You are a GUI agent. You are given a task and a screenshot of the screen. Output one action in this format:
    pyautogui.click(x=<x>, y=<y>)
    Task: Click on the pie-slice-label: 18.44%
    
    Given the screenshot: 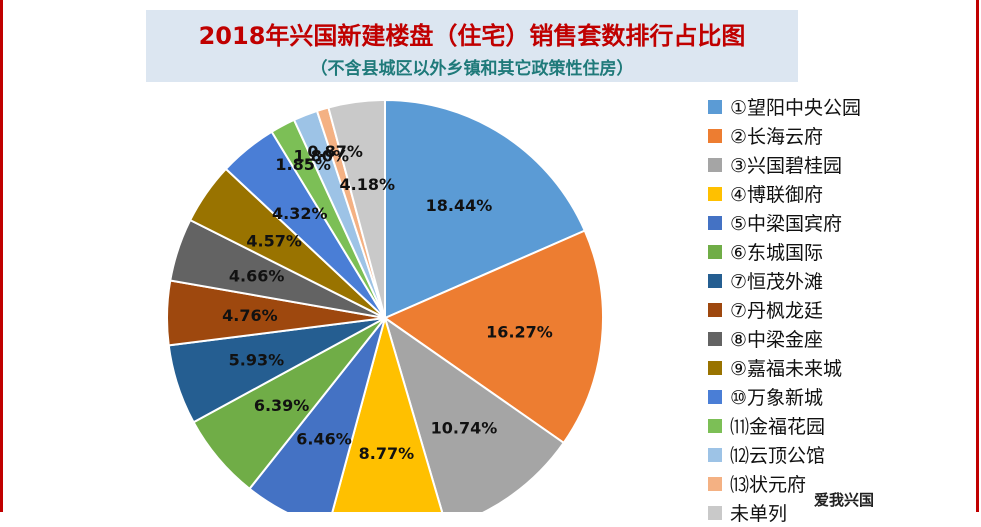 What is the action you would take?
    pyautogui.click(x=459, y=205)
    